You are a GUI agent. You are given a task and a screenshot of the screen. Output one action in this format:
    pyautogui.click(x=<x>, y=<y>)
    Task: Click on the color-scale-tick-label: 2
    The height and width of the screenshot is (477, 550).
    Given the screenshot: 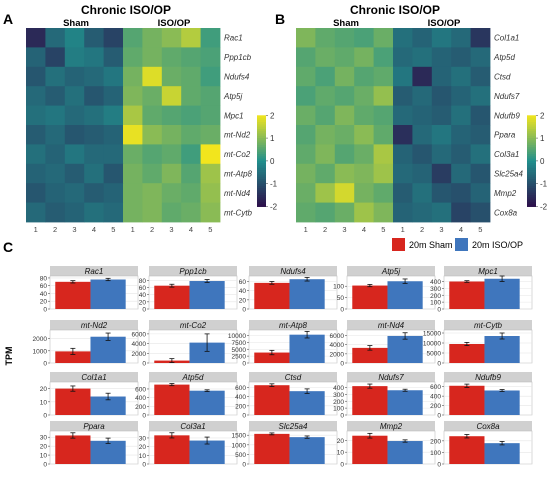 What is the action you would take?
    pyautogui.click(x=542, y=115)
    